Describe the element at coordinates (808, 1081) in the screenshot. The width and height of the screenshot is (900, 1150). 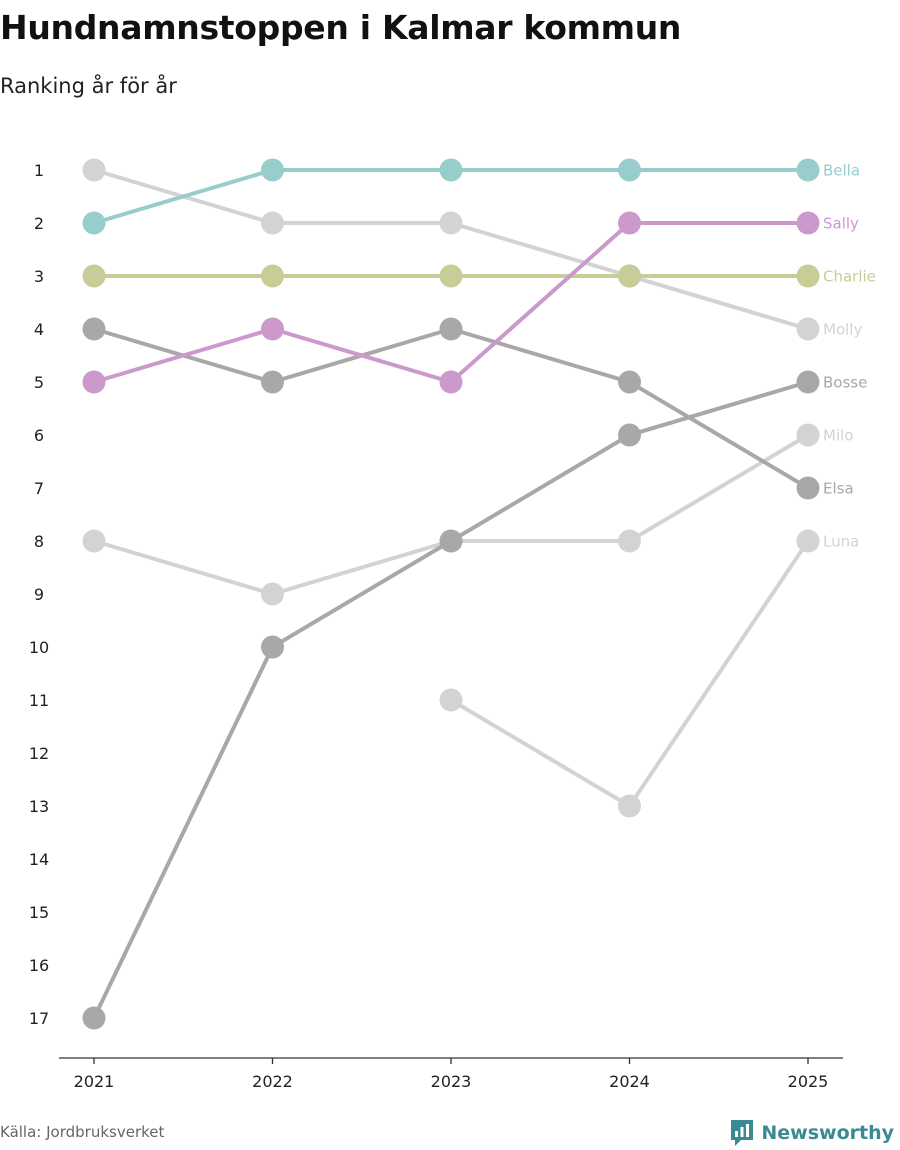
I see `x-tick-label: 2025` at that location.